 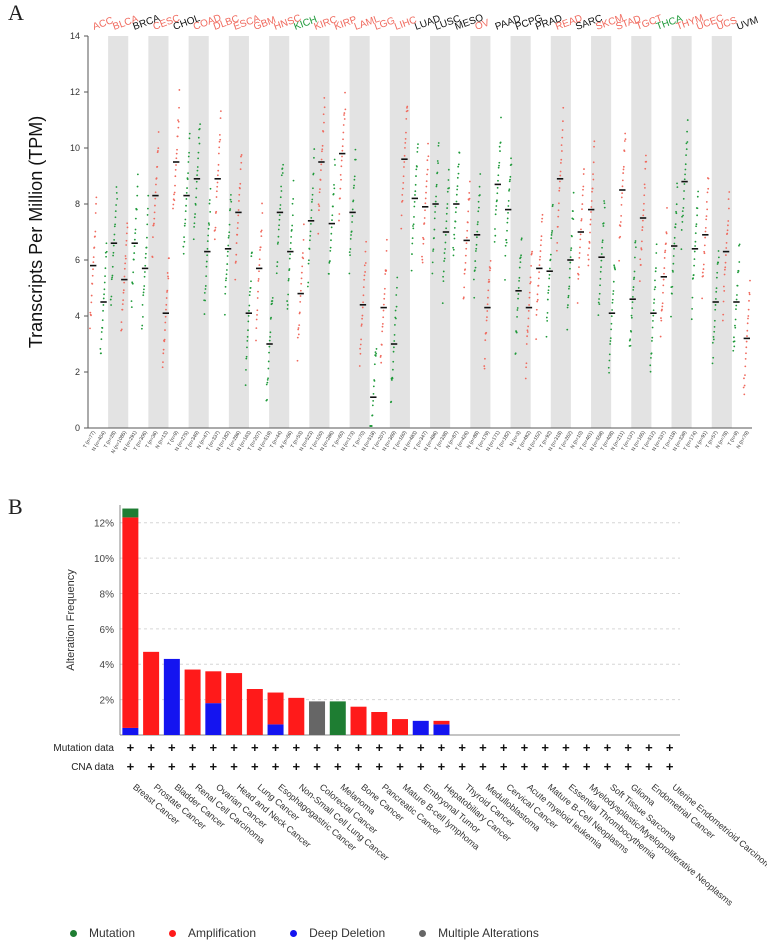 What do you see at coordinates (359, 232) in the screenshot?
I see `column-band` at bounding box center [359, 232].